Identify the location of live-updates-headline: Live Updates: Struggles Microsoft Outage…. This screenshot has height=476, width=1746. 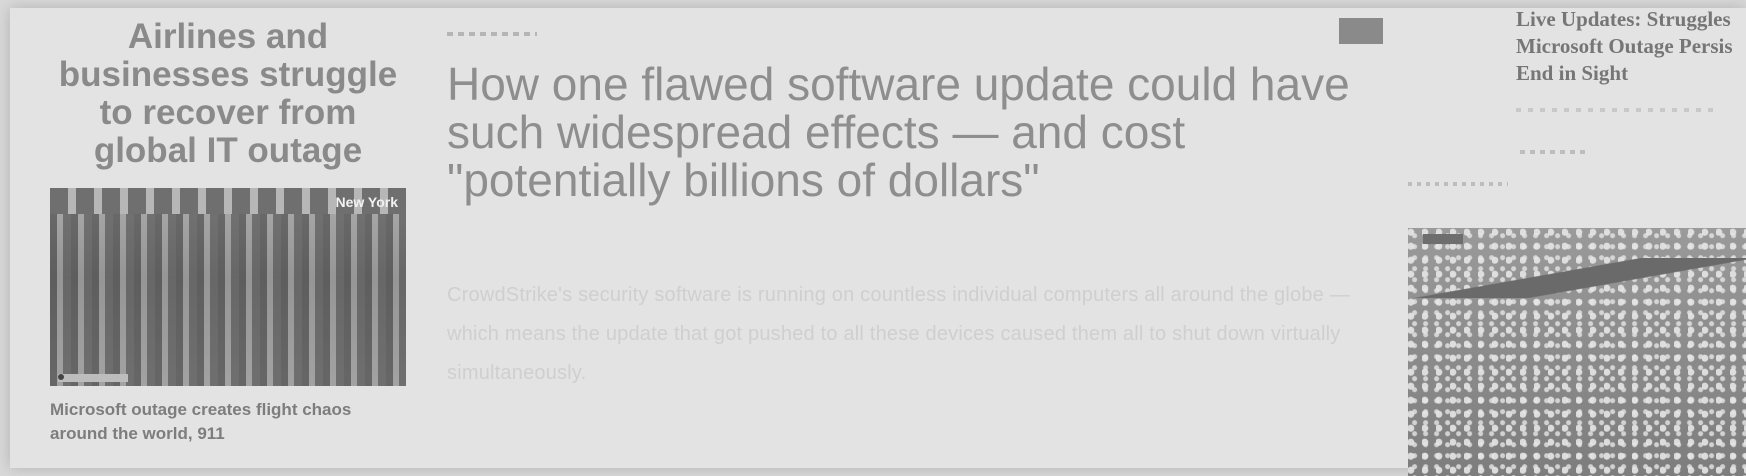
(1631, 46).